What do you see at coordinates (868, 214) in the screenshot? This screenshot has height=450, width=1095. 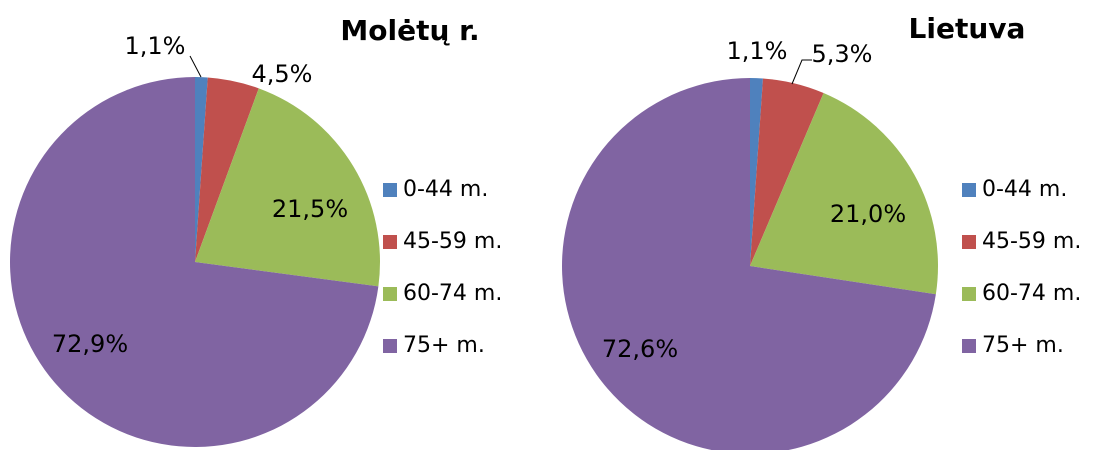 I see `data-label: 21,0%` at bounding box center [868, 214].